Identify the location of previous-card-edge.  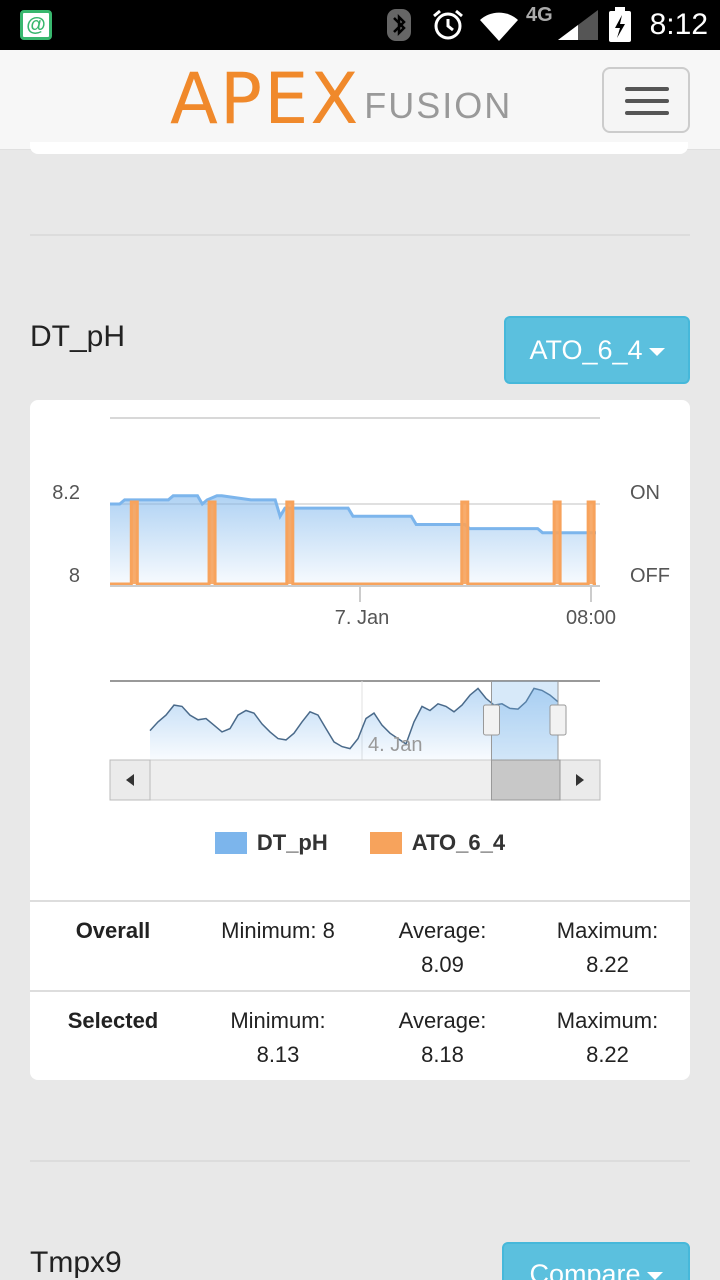
(359, 148).